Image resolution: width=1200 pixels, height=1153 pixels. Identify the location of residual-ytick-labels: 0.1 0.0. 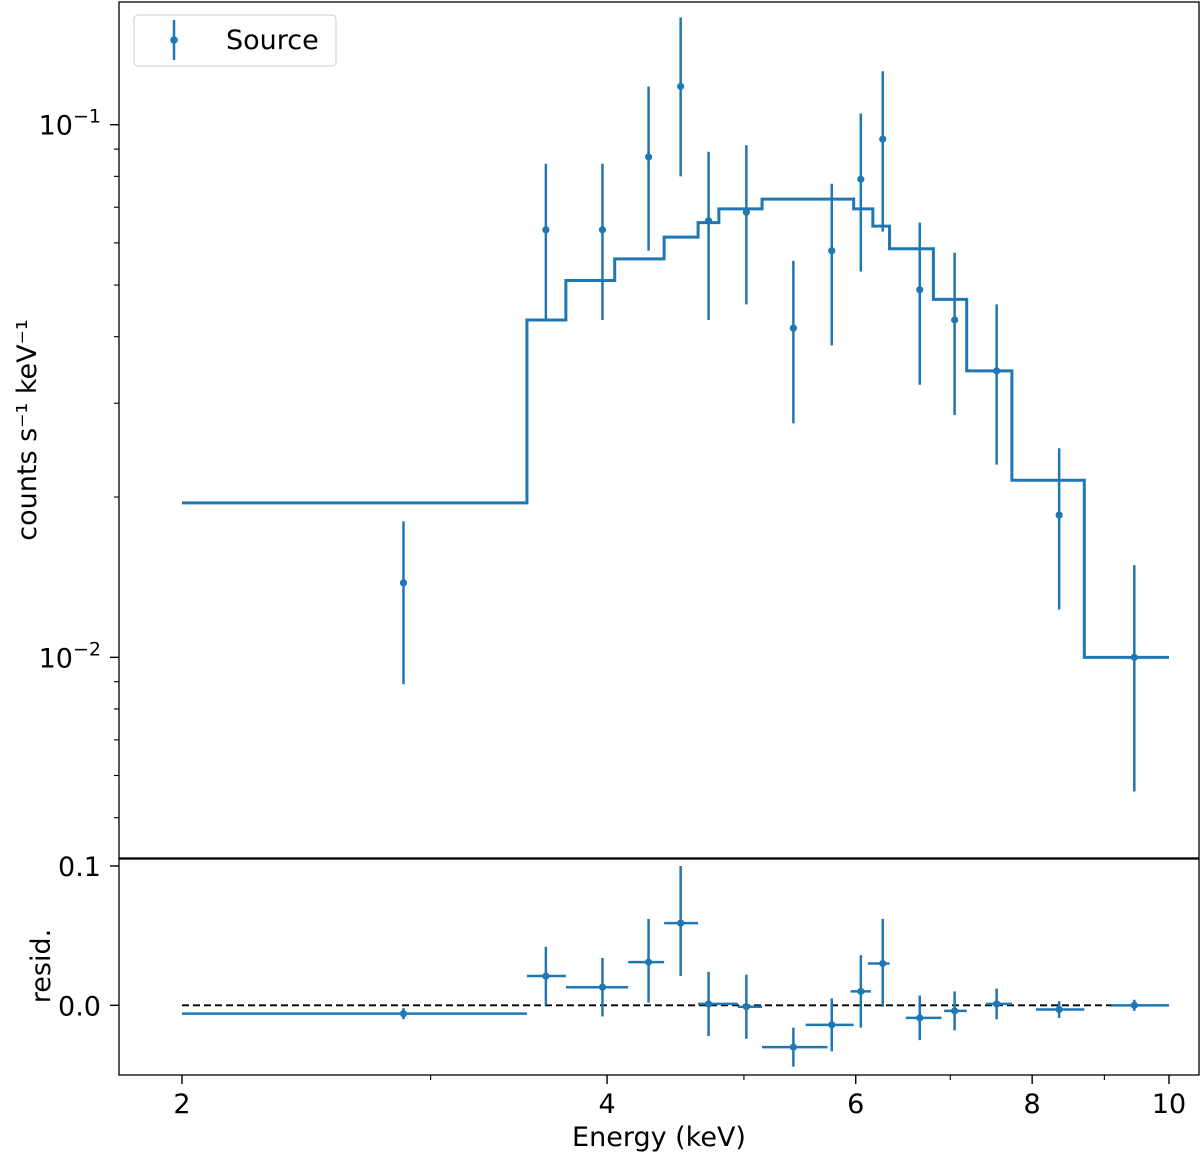
(79, 937).